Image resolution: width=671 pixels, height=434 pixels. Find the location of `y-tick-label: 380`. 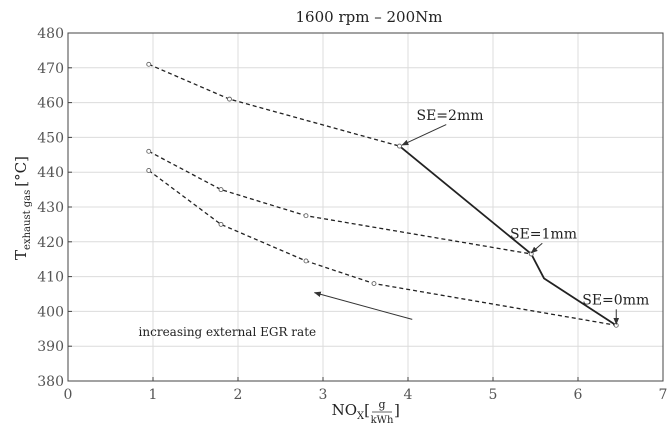

y-tick-label: 380 is located at coordinates (50, 382).